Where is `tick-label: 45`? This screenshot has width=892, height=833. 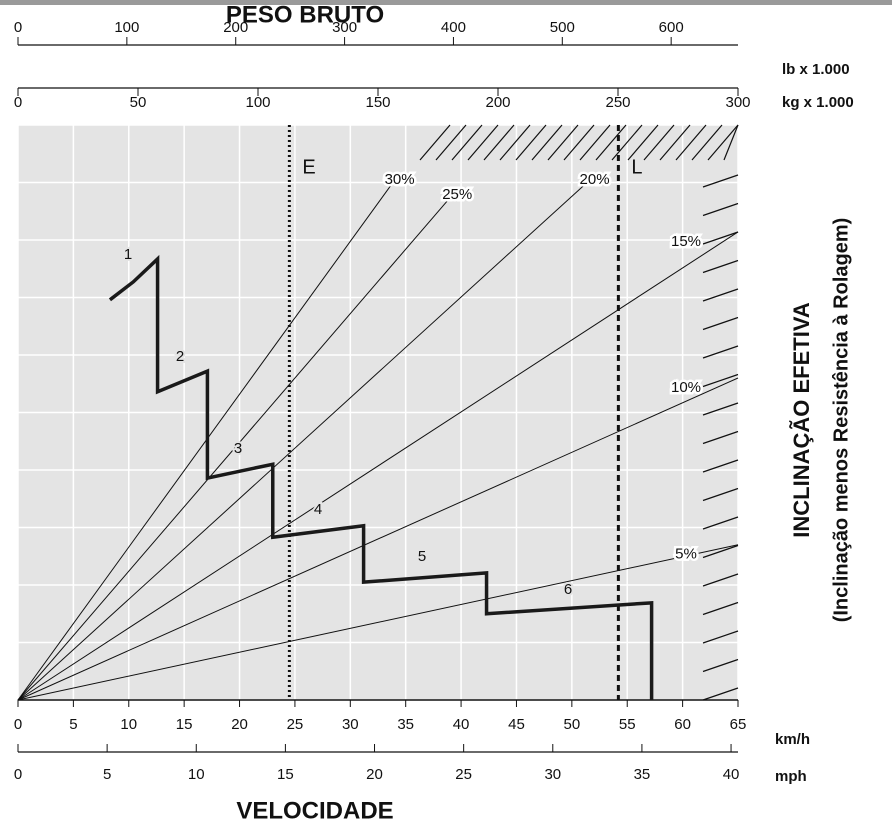
tick-label: 45 is located at coordinates (516, 724).